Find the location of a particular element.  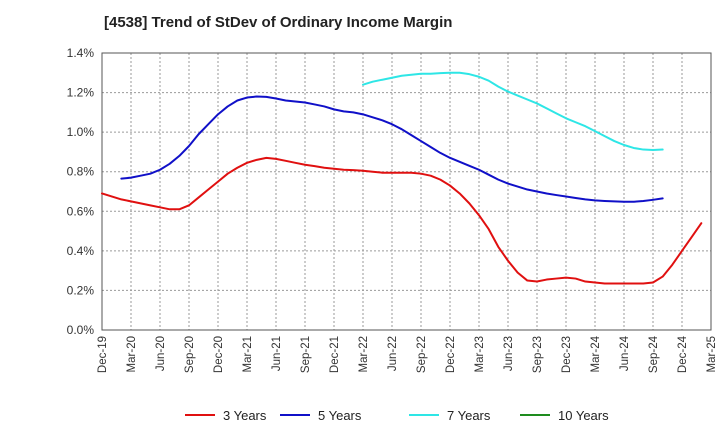

x-tick-label: Sep-21 is located at coordinates (306, 354).